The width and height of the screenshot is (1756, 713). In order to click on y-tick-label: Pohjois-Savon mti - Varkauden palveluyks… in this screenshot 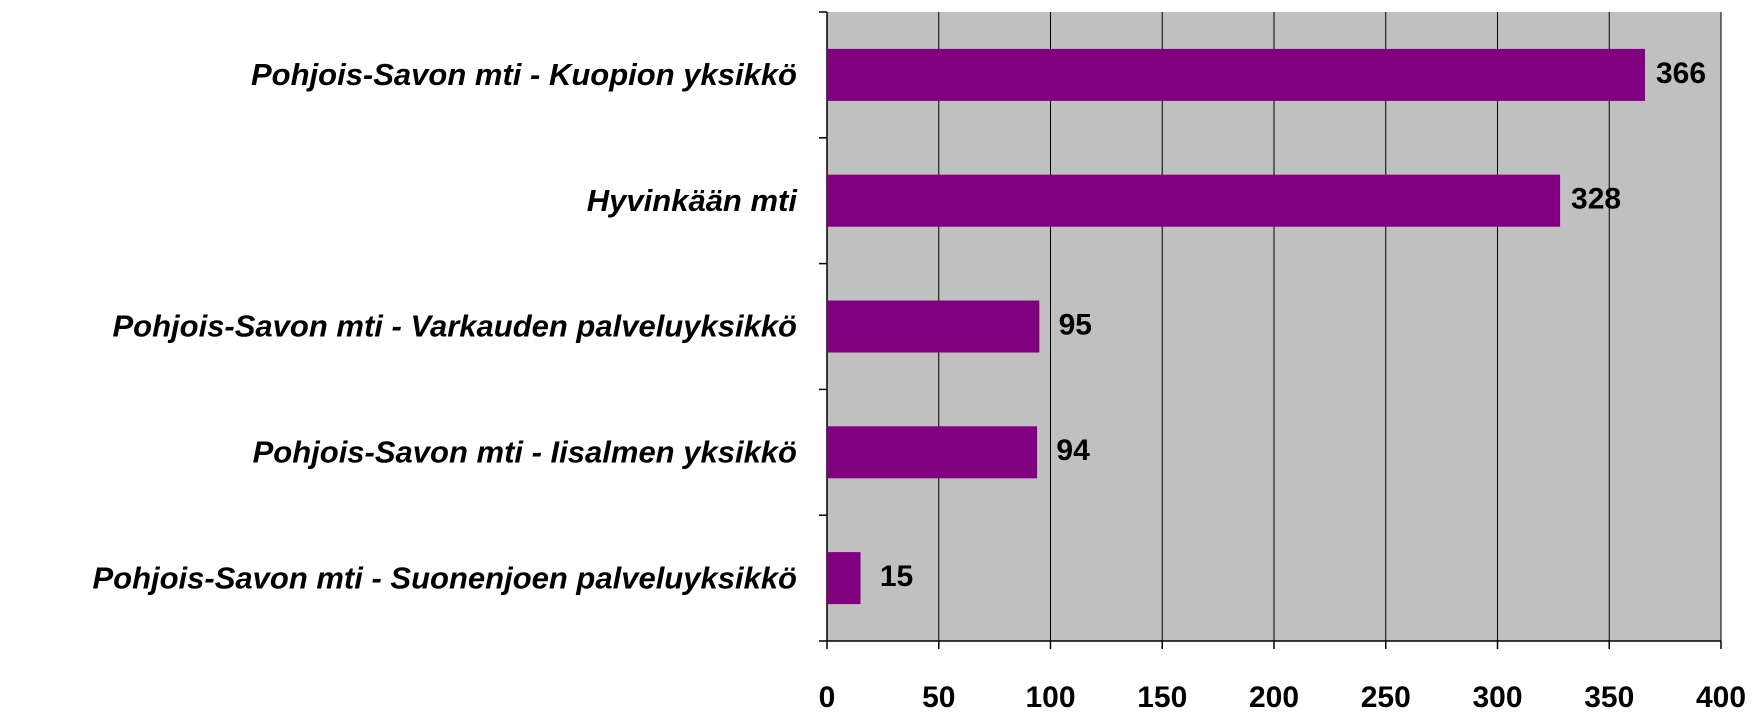, I will do `click(454, 326)`.